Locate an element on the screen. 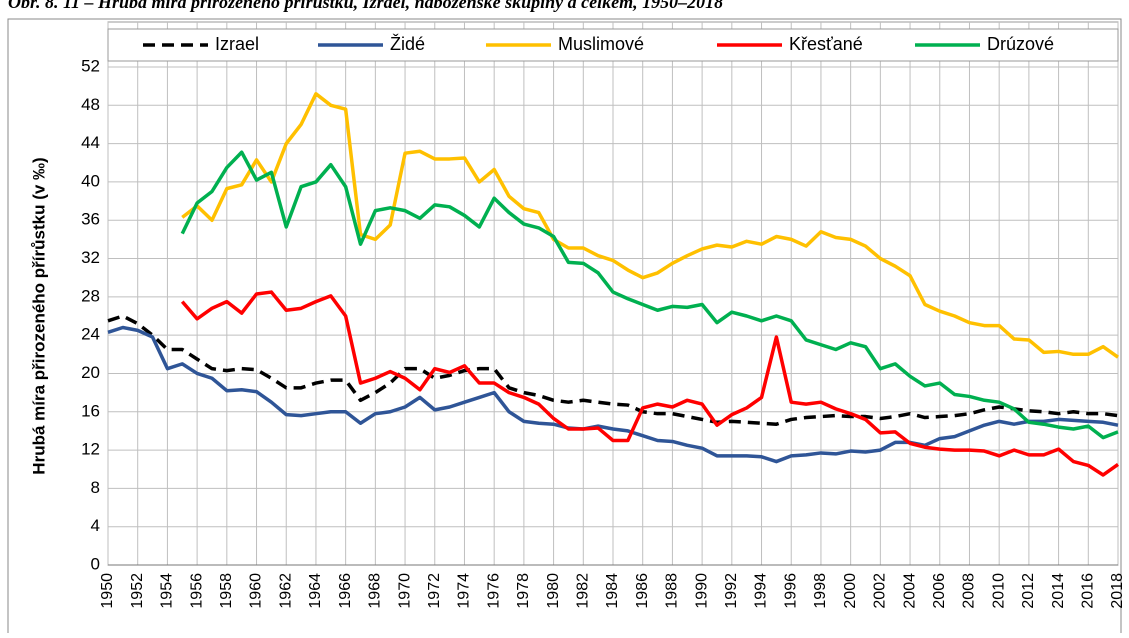 The width and height of the screenshot is (1129, 638). y-axis-label: Hrubá míra přirozeného přírůstku (v ‰) is located at coordinates (38, 315).